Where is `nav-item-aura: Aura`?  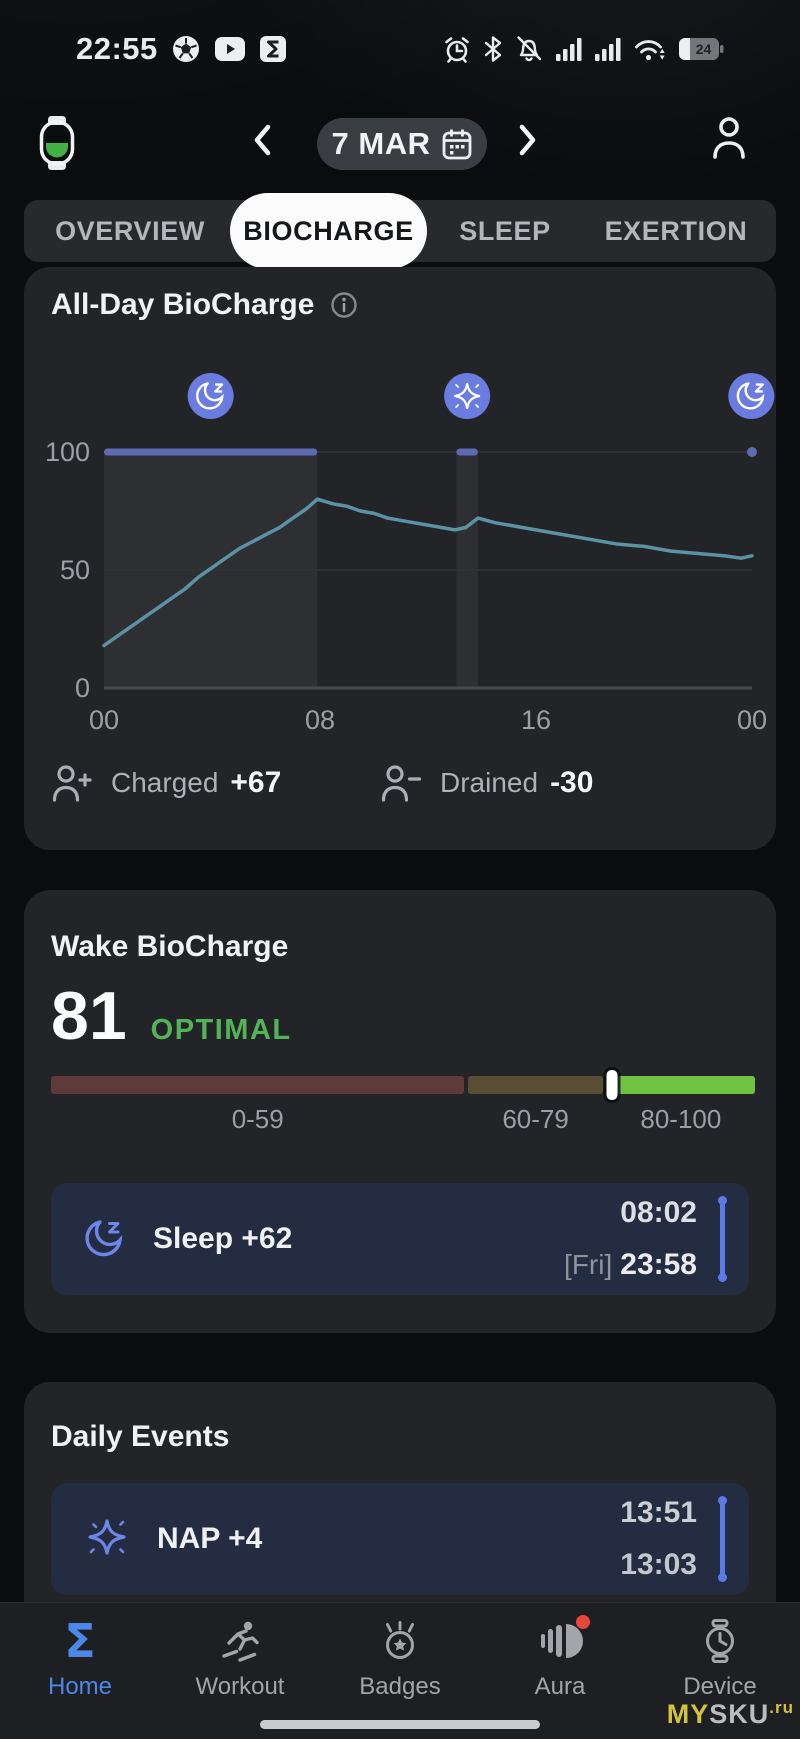
nav-item-aura: Aura is located at coordinates (560, 1652).